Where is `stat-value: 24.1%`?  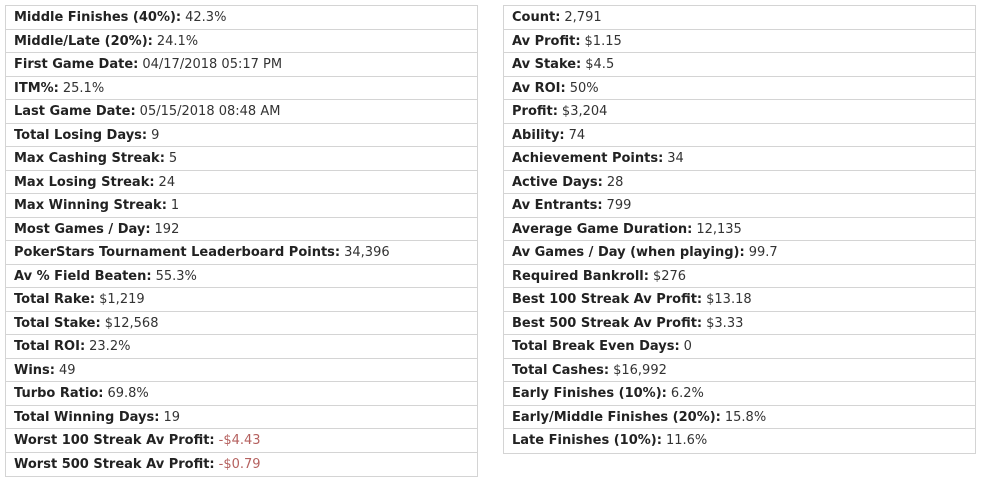
stat-value: 24.1% is located at coordinates (177, 41).